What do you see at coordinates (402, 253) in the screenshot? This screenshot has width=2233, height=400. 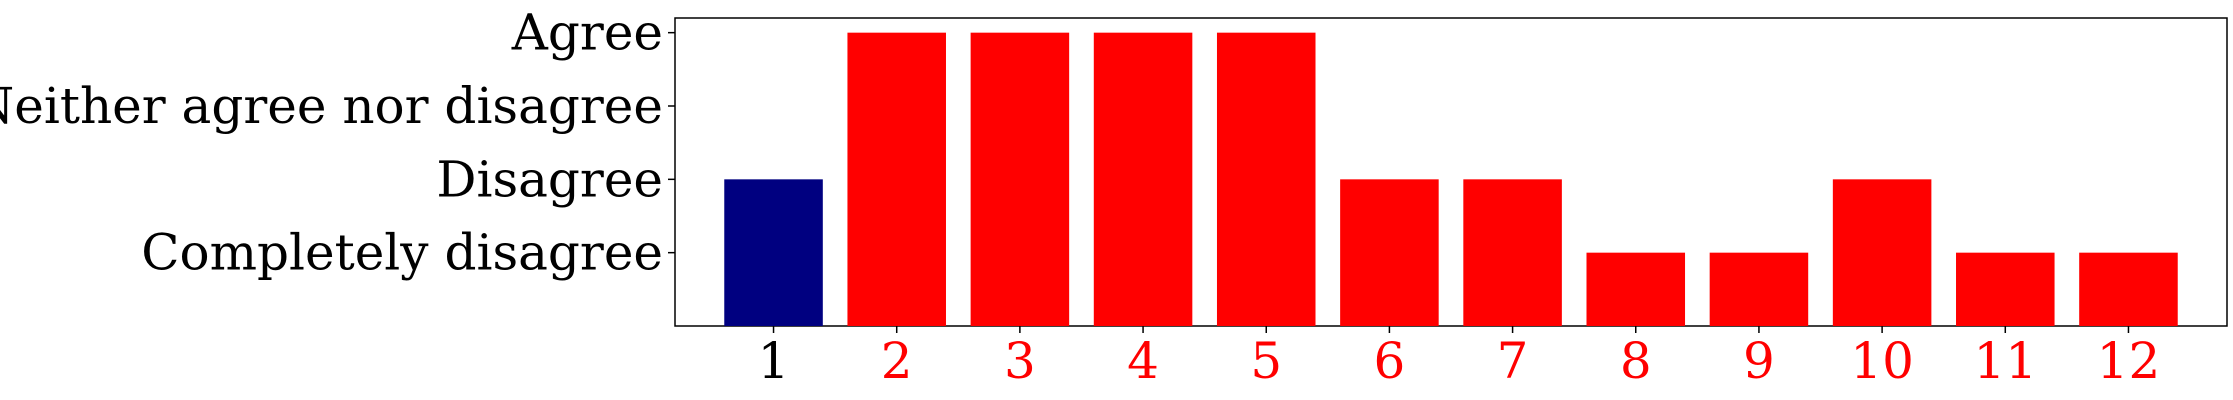 I see `y-tick-label: Completely disagree` at bounding box center [402, 253].